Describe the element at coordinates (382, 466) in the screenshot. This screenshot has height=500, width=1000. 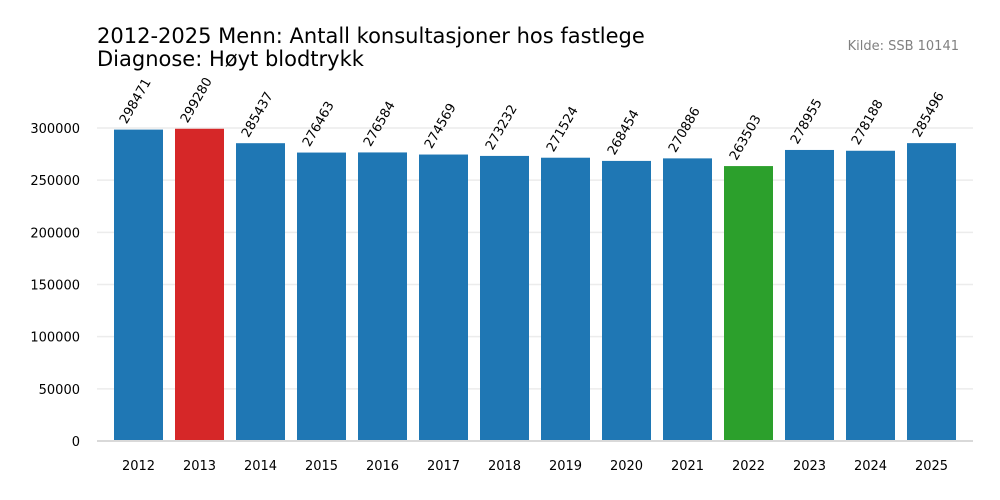
I see `x-tick-label: 2016` at that location.